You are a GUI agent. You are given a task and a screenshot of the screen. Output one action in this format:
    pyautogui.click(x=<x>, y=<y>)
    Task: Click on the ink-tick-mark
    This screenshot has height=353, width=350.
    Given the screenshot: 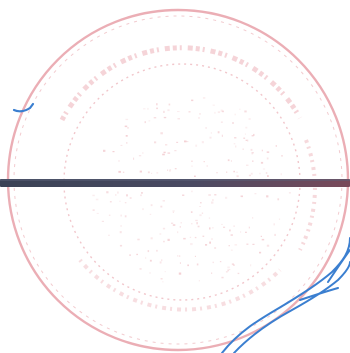 What is the action you would take?
    pyautogui.click(x=23, y=107)
    